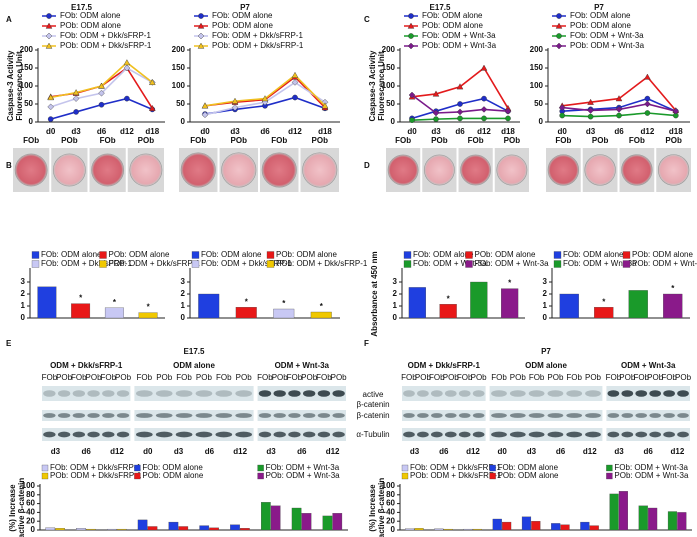  What do you see at coordinates (381, 507) in the screenshot?
I see `y-axis-label: active β-catenin` at bounding box center [381, 507].